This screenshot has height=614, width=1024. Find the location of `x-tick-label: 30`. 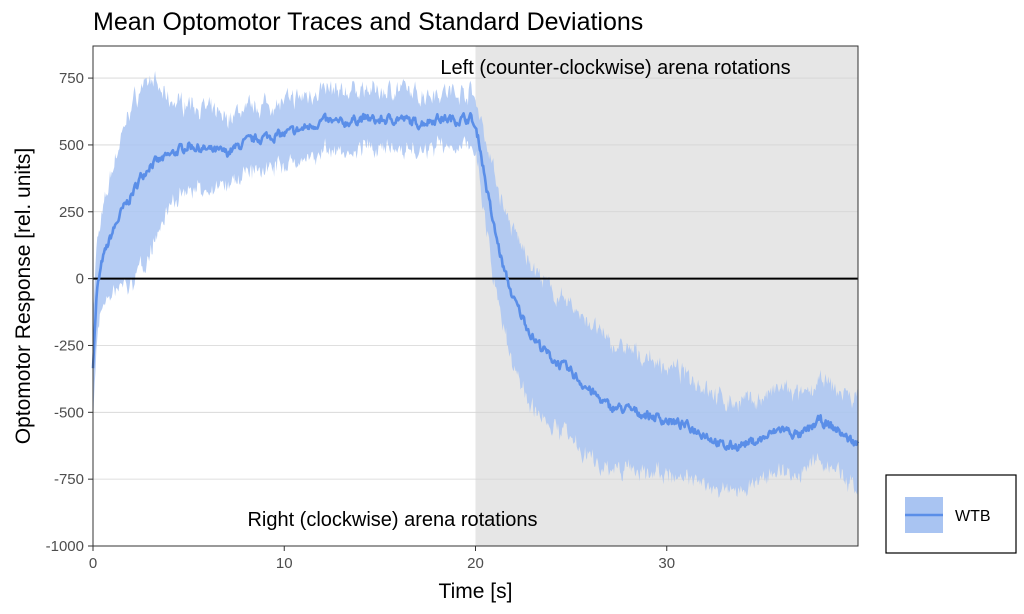

x-tick-label: 30 is located at coordinates (666, 563).